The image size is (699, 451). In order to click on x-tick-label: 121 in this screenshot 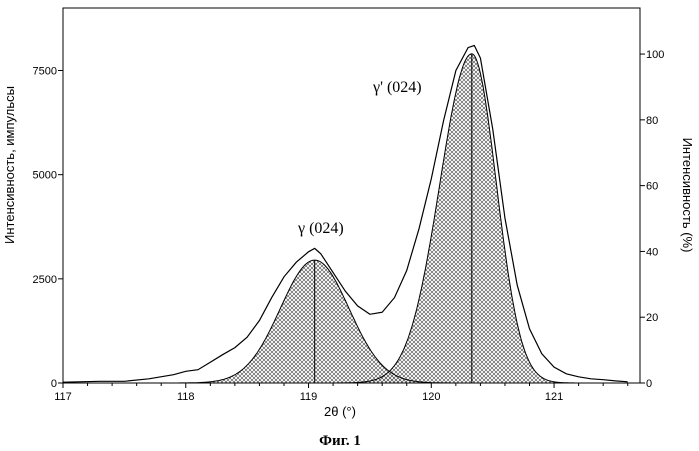, I will do `click(554, 397)`.